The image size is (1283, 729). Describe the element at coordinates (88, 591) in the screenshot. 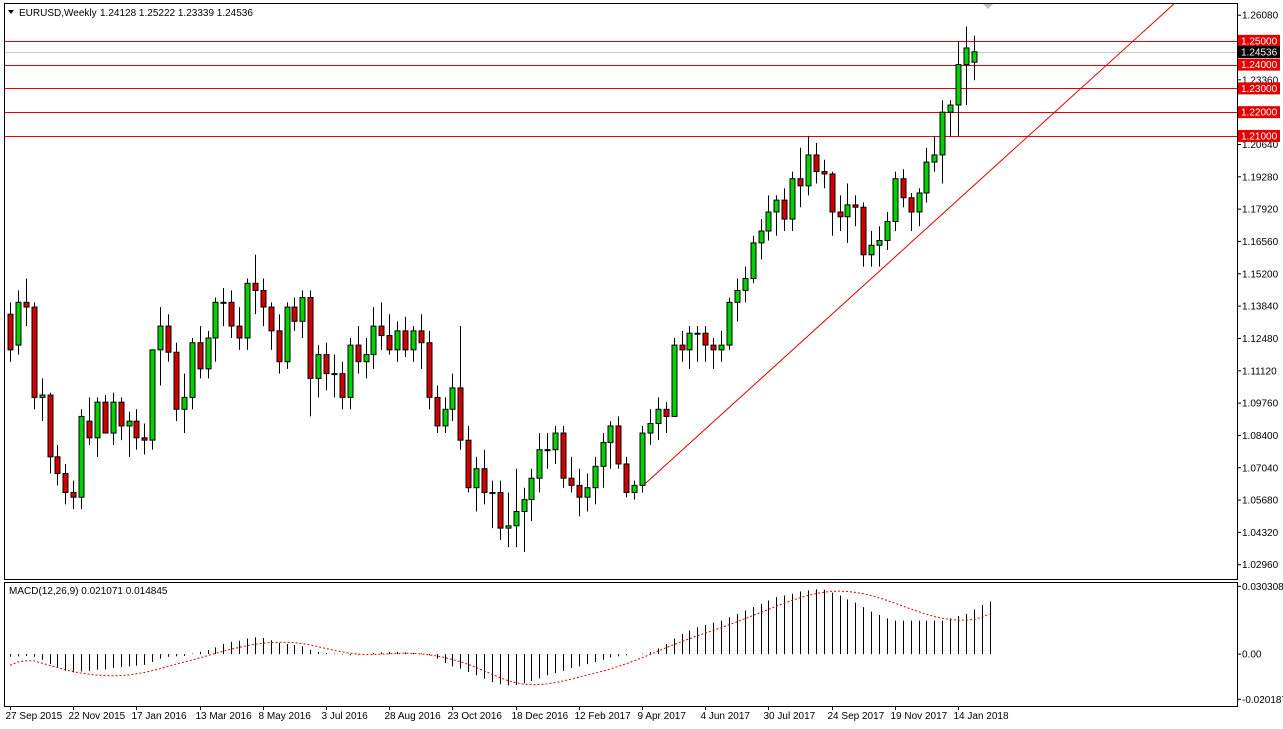

I see `macd-label: MACD(12,26,9) 0.021071 0.014845` at that location.